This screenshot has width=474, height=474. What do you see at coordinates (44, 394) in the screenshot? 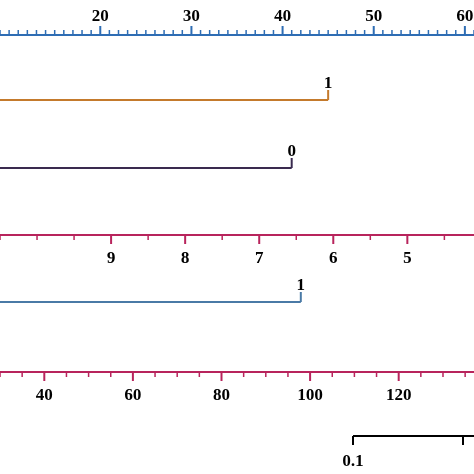
I see `variable-5-tick-label: 40` at bounding box center [44, 394].